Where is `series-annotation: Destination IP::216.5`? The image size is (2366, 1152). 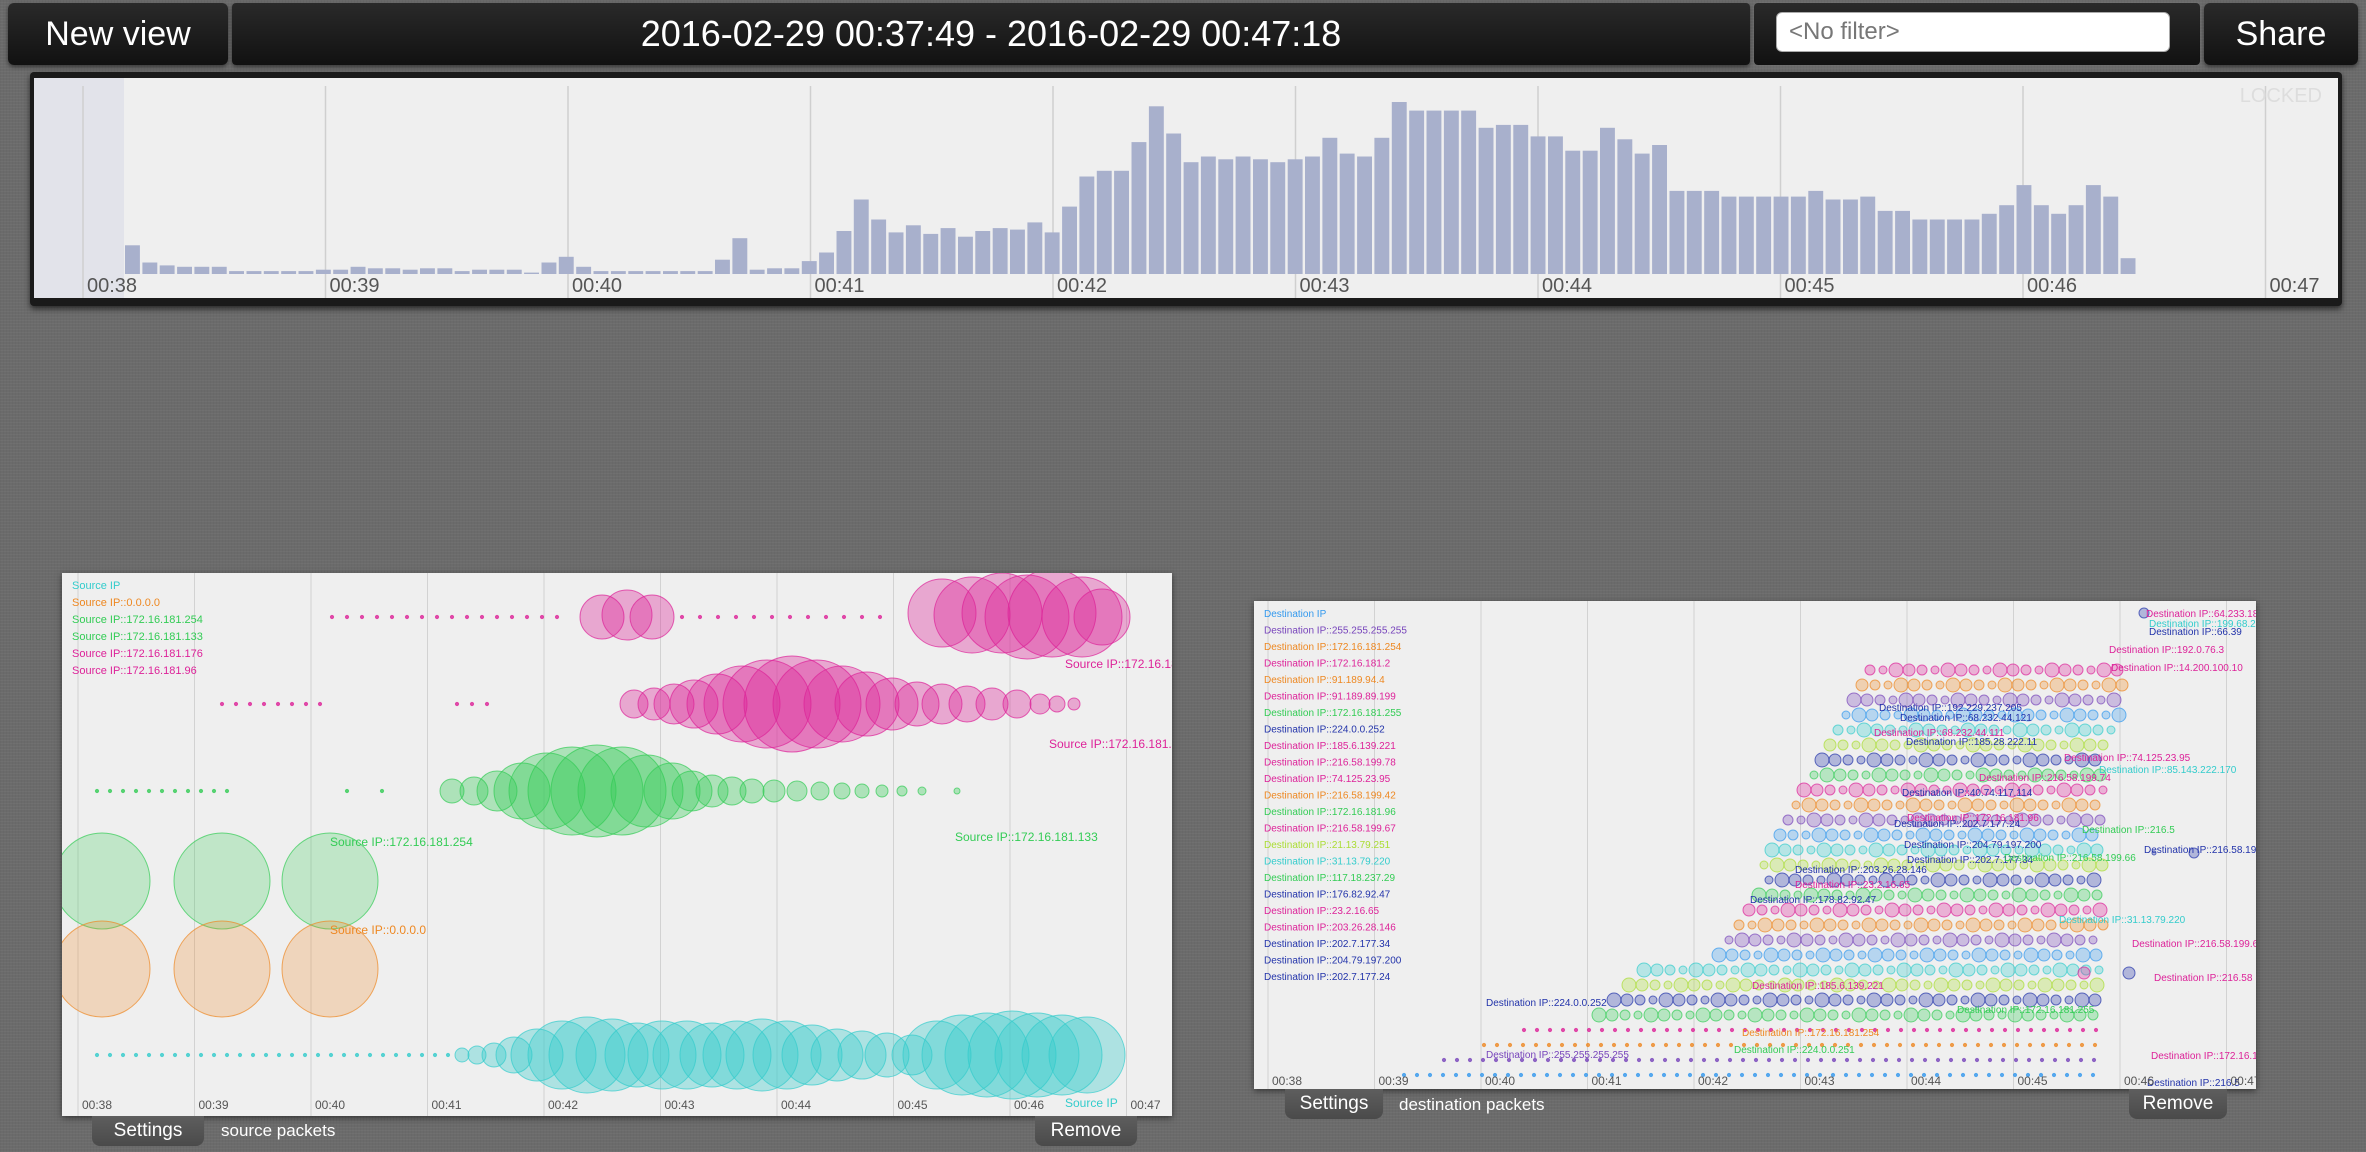
series-annotation: Destination IP::216.5 is located at coordinates (2193, 1083).